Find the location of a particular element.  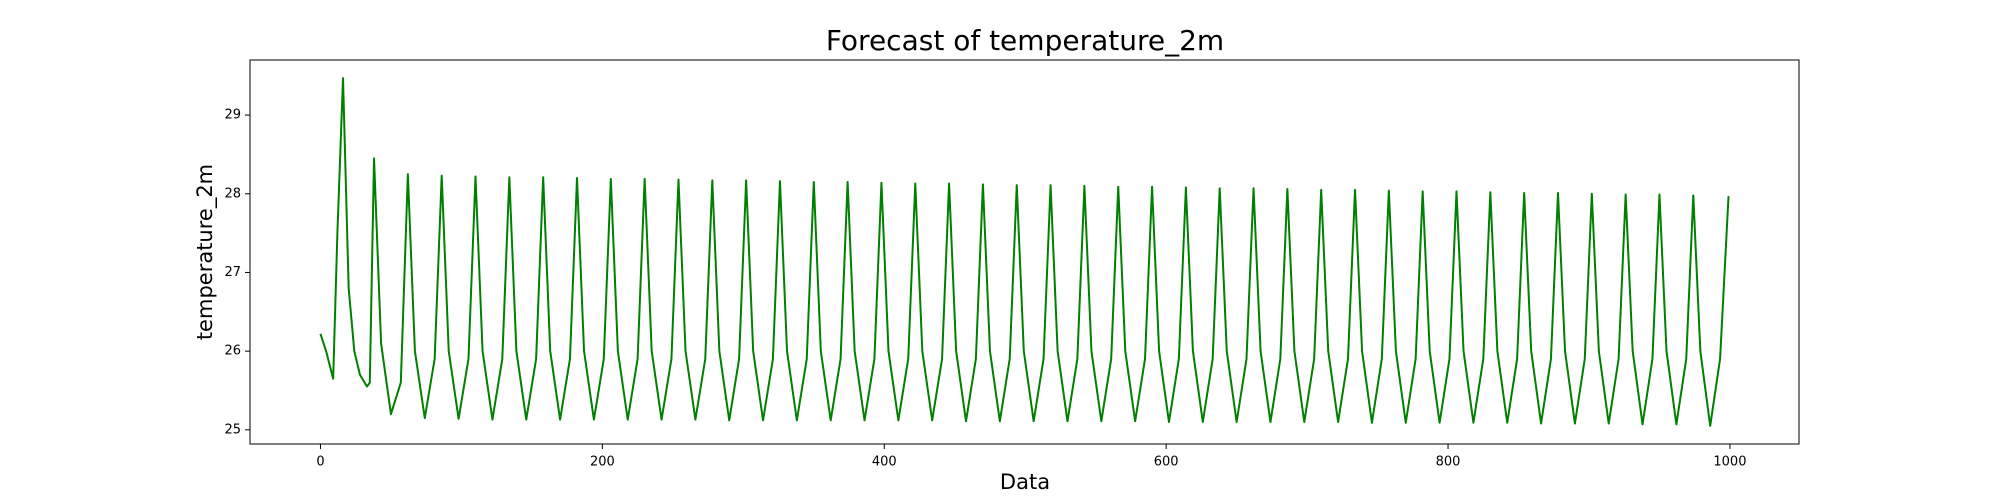

y-tick-label: 29 is located at coordinates (232, 115).